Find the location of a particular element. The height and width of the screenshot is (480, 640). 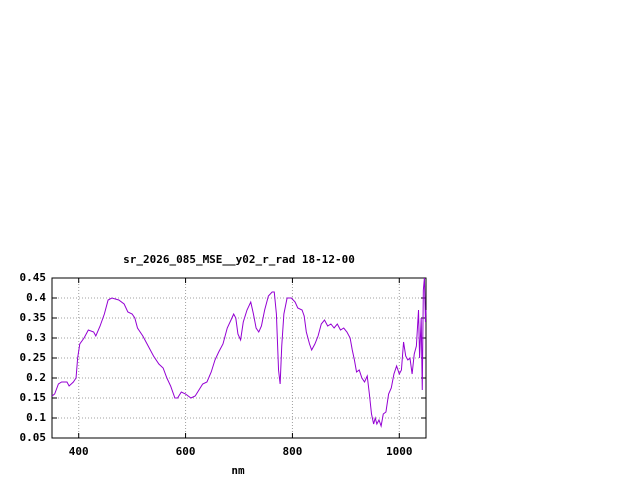

y-tick-label: 0.2 is located at coordinates (36, 377).